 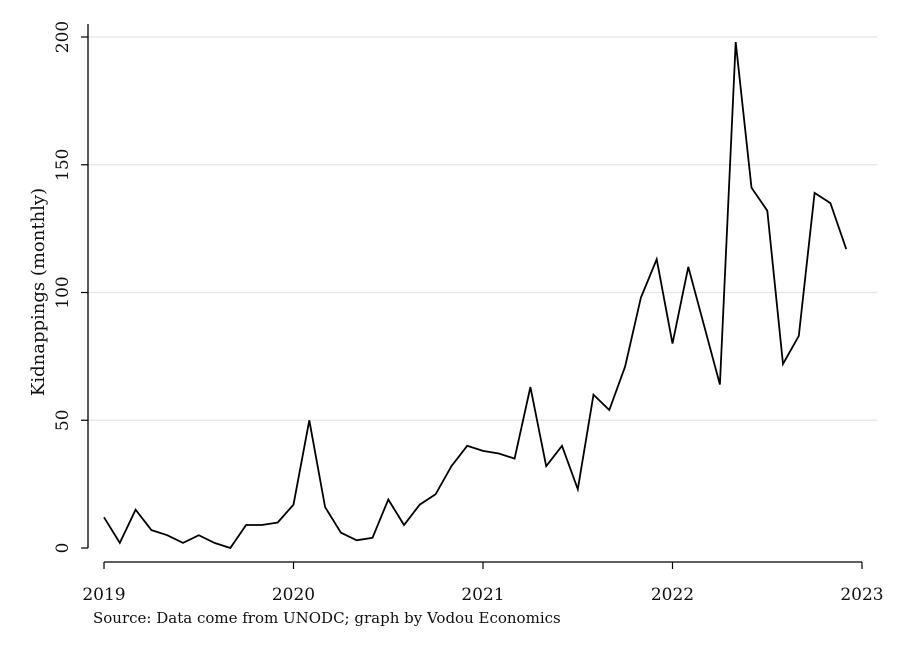 What do you see at coordinates (38, 292) in the screenshot?
I see `y-axis-title: Kidnappings (monthly)` at bounding box center [38, 292].